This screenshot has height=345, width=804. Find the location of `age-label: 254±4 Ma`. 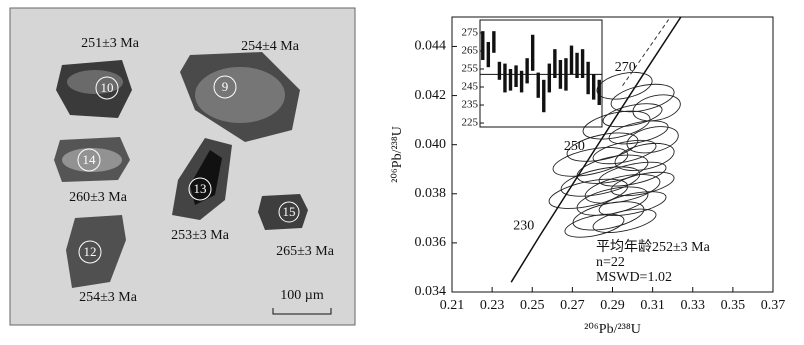

age-label: 254±4 Ma is located at coordinates (270, 46).